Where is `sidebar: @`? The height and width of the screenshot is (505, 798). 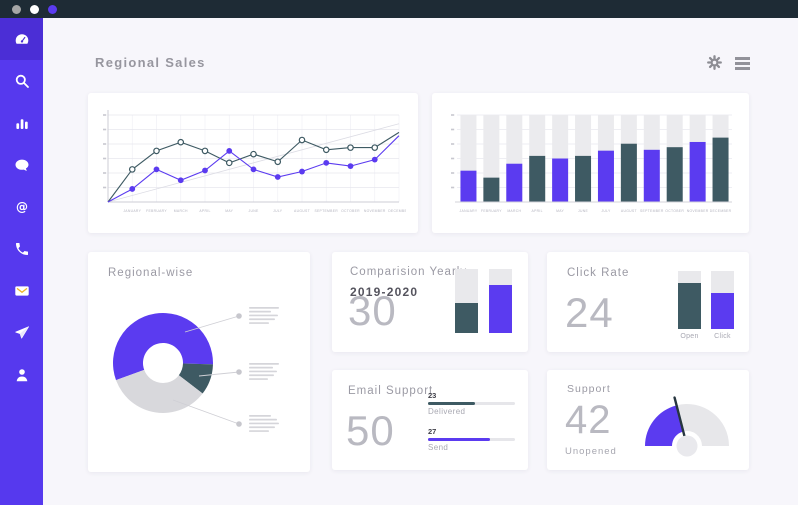 sidebar: @ is located at coordinates (21, 261).